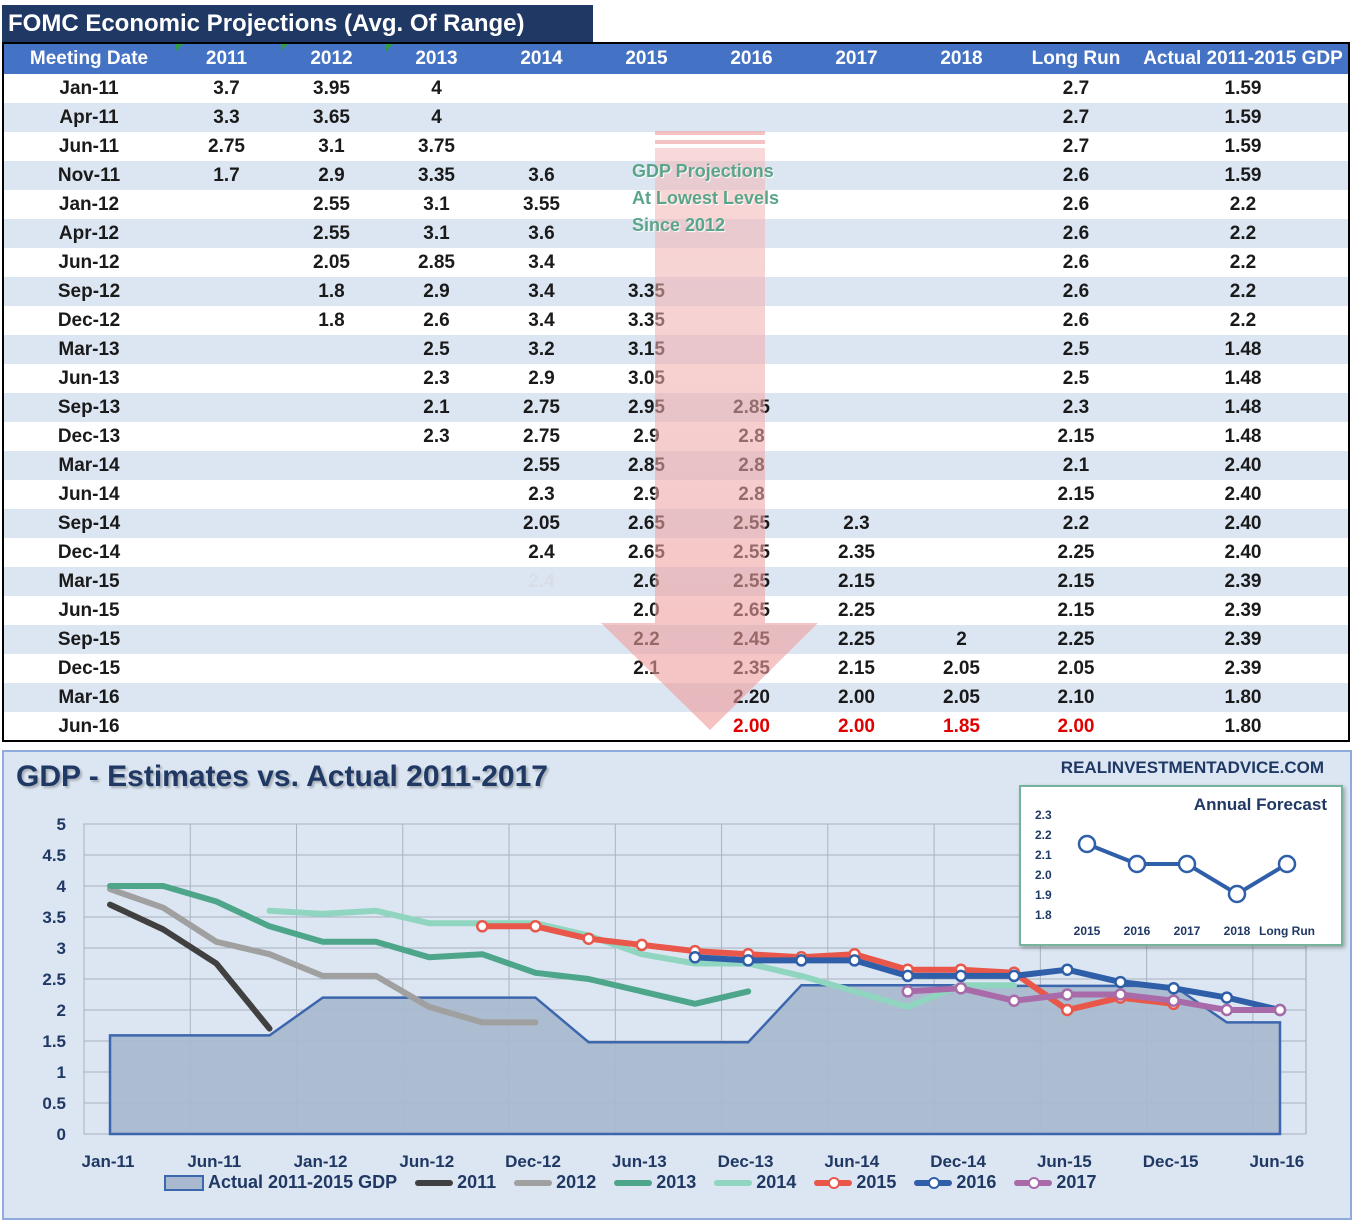  I want to click on table-cell: 3.3, so click(226, 117).